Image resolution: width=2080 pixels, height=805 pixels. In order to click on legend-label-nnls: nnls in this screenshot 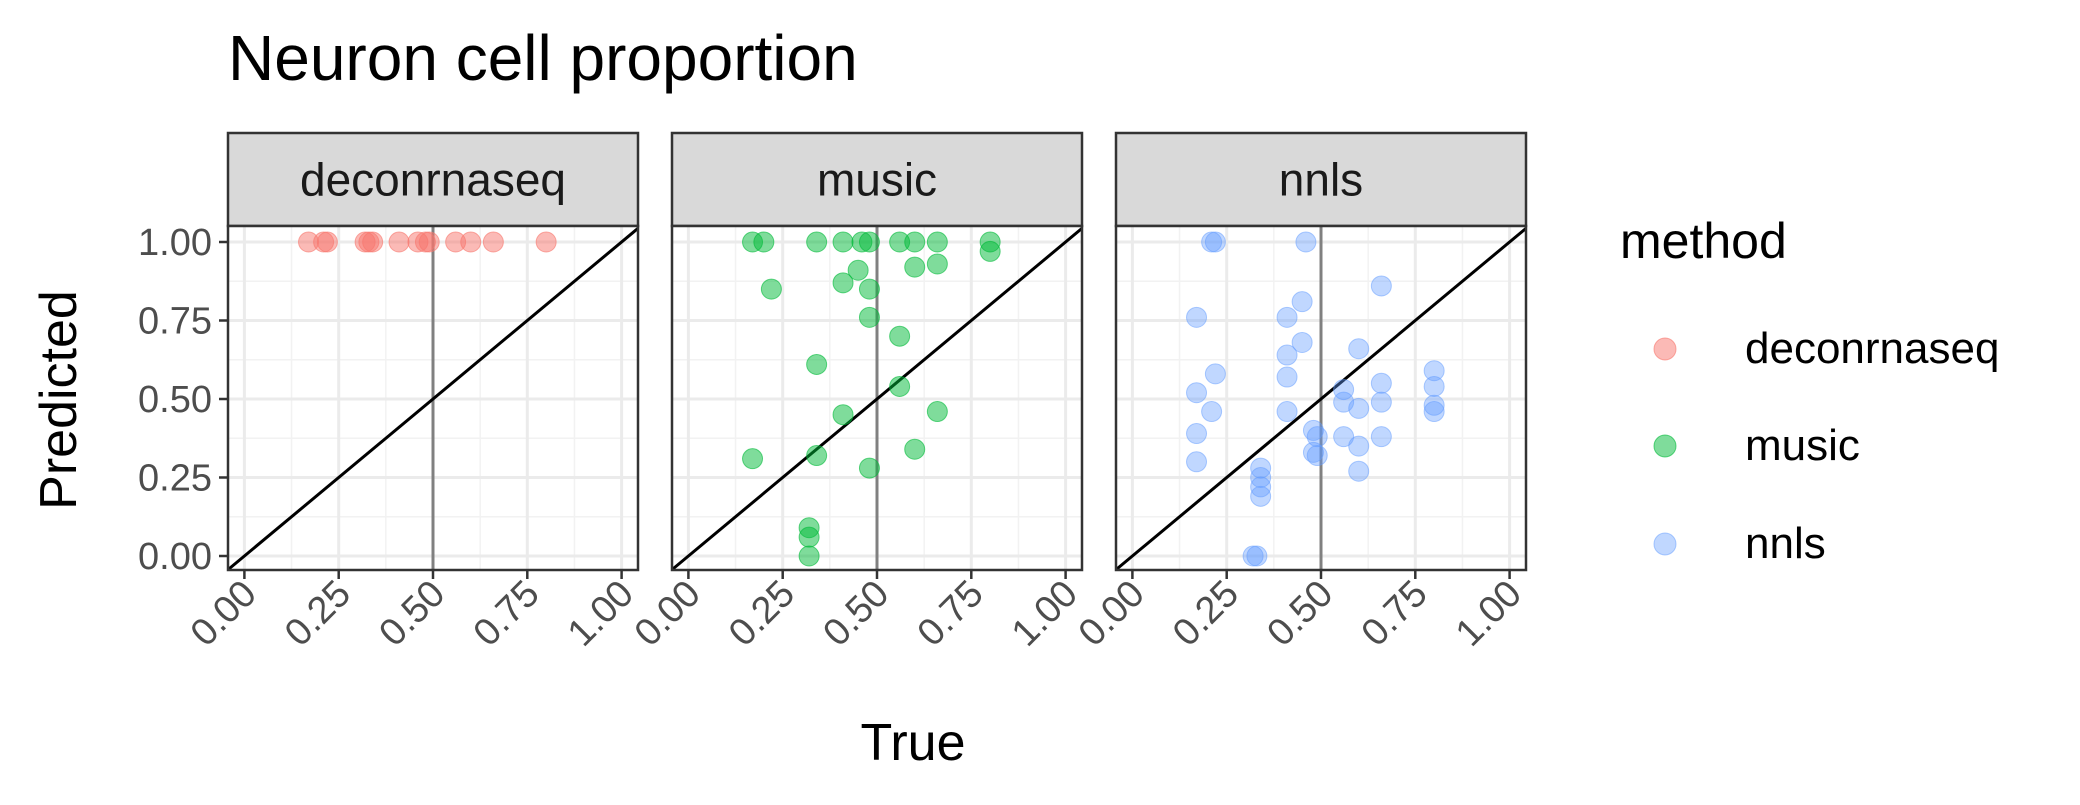, I will do `click(1785, 543)`.